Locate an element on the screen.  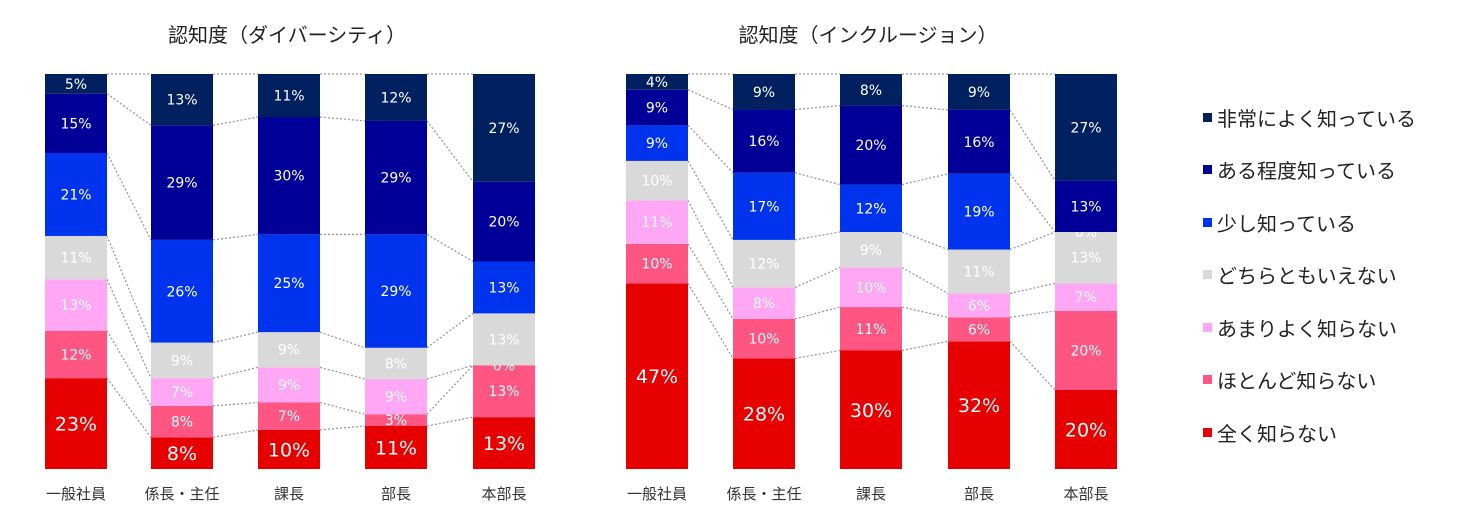
data-label: 47% is located at coordinates (657, 377).